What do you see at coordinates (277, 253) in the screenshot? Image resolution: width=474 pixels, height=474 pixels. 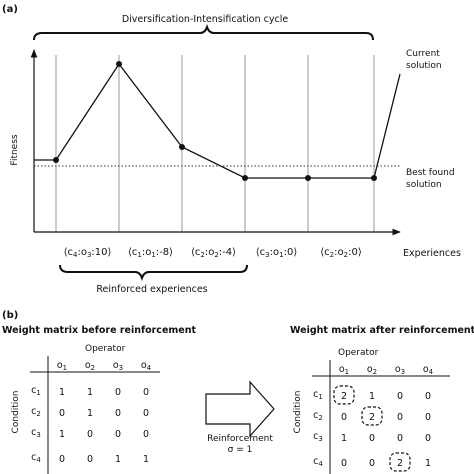 I see `experience-tuple: ⟨c3:o1:0⟩` at bounding box center [277, 253].